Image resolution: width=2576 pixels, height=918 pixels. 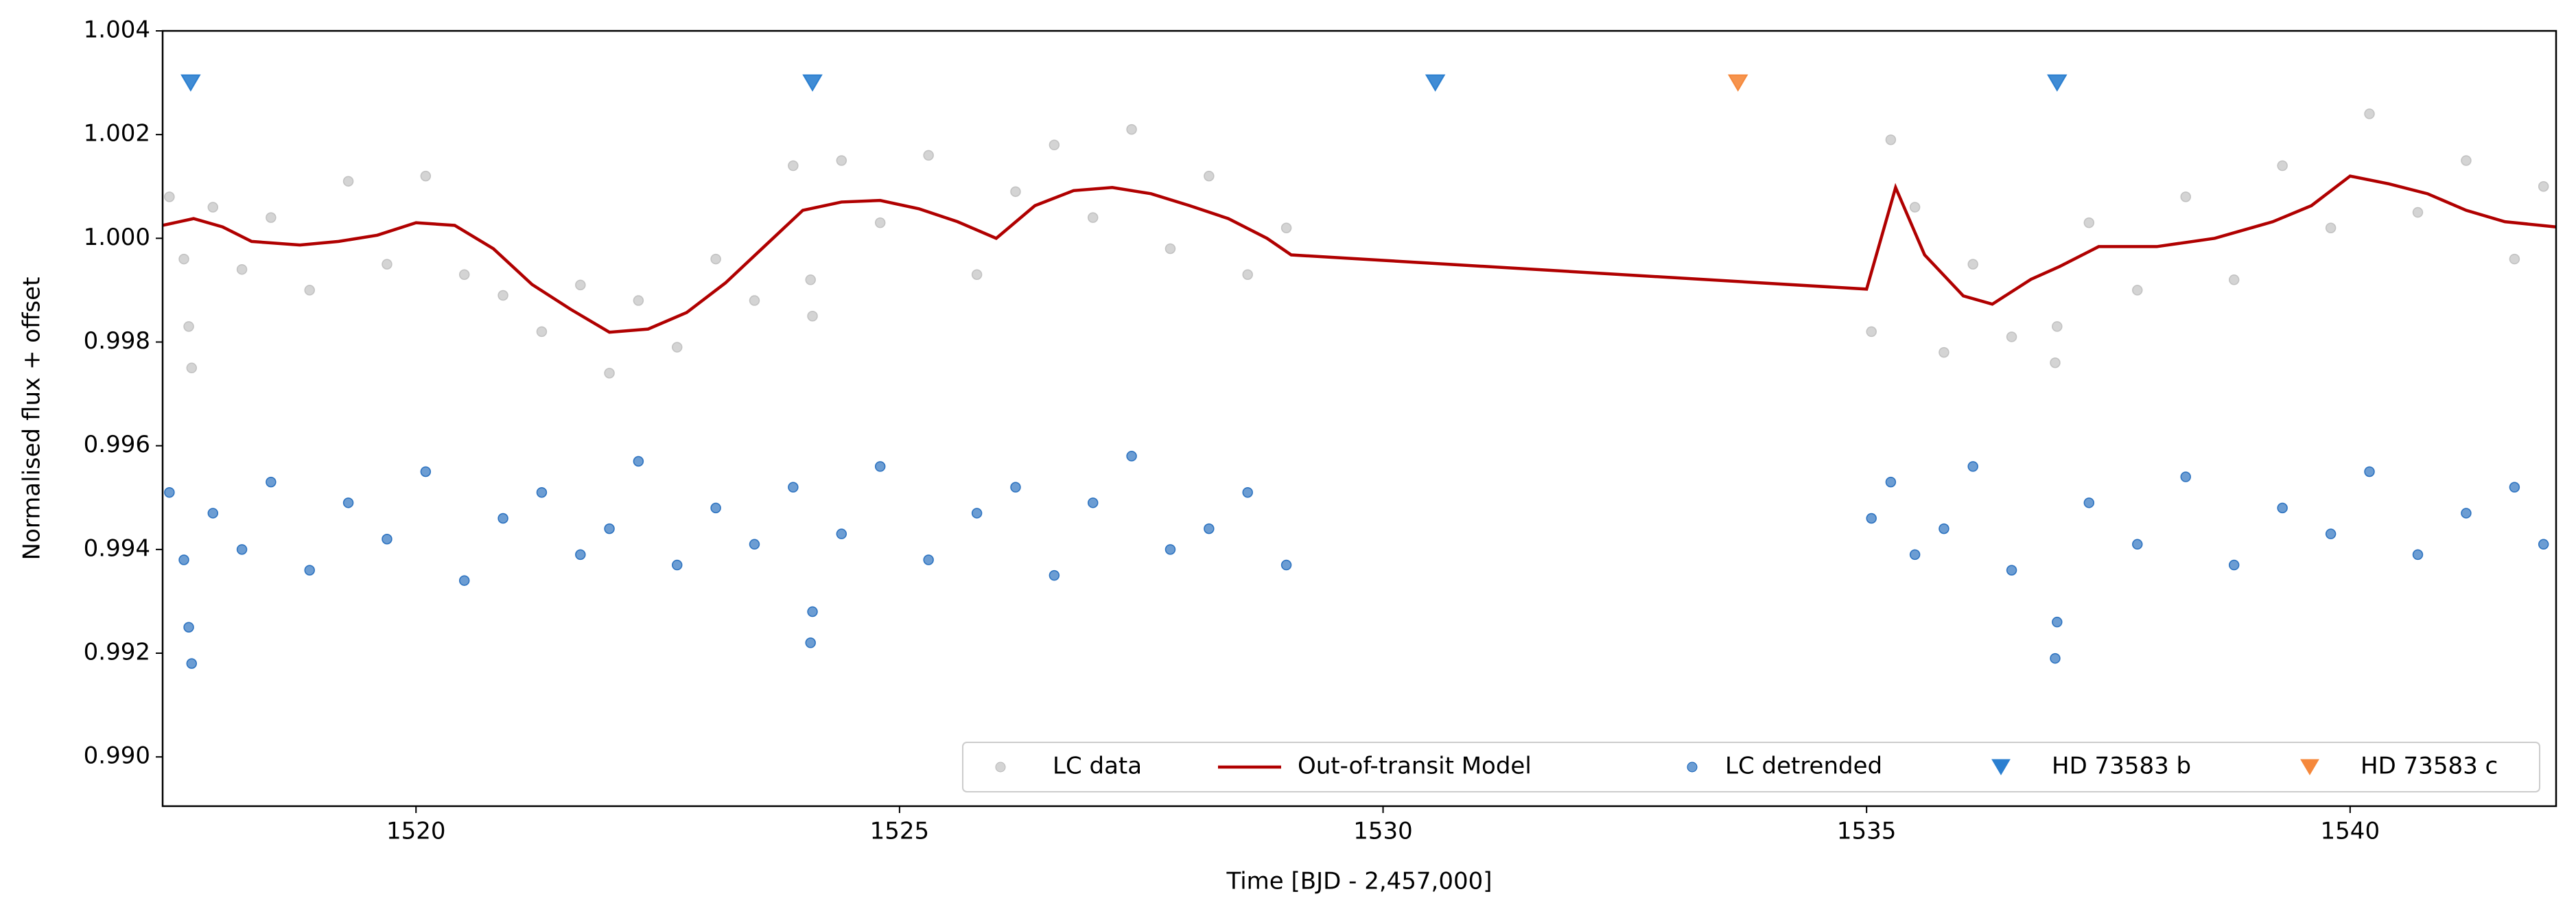 I want to click on y-tick-label: 0.990, so click(x=117, y=756).